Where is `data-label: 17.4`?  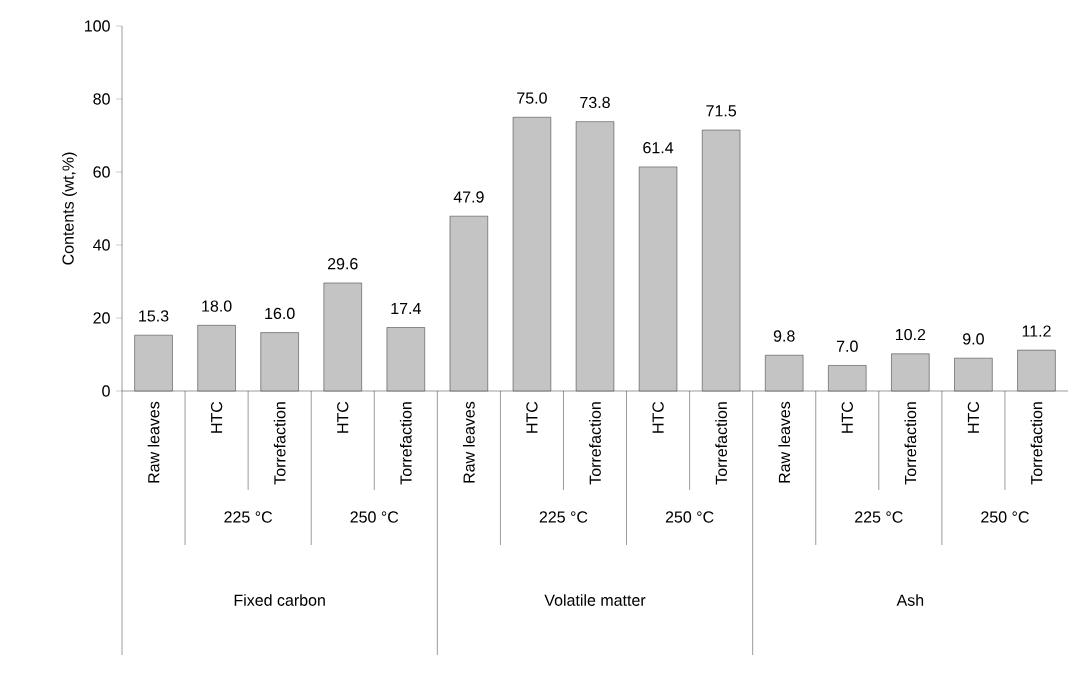 data-label: 17.4 is located at coordinates (406, 308).